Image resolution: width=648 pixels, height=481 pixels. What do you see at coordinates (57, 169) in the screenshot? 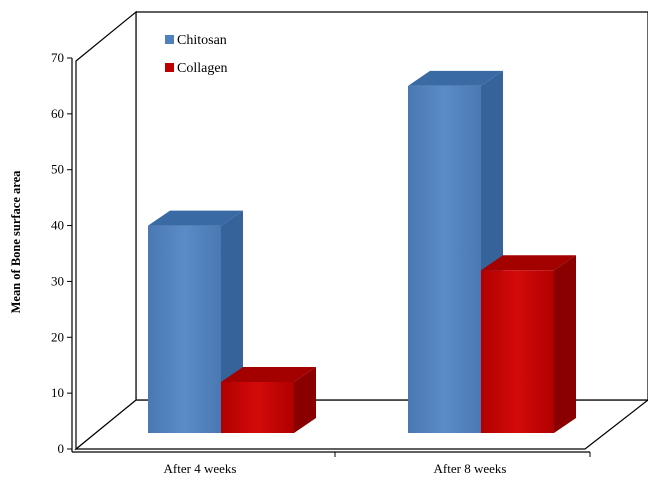
I see `y-tick-label: 50` at bounding box center [57, 169].